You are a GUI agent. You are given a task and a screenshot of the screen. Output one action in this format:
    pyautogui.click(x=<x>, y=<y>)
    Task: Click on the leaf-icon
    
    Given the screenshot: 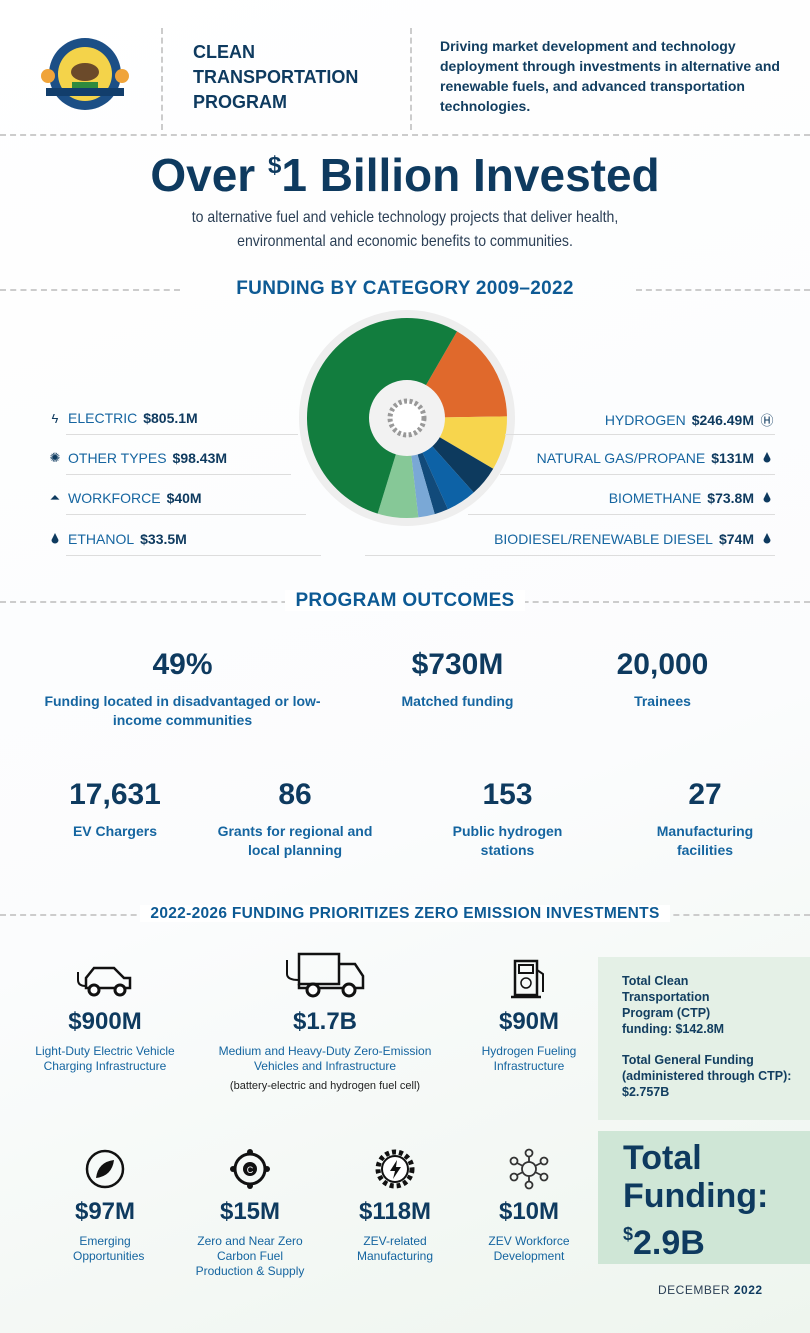 What is the action you would take?
    pyautogui.click(x=105, y=1169)
    